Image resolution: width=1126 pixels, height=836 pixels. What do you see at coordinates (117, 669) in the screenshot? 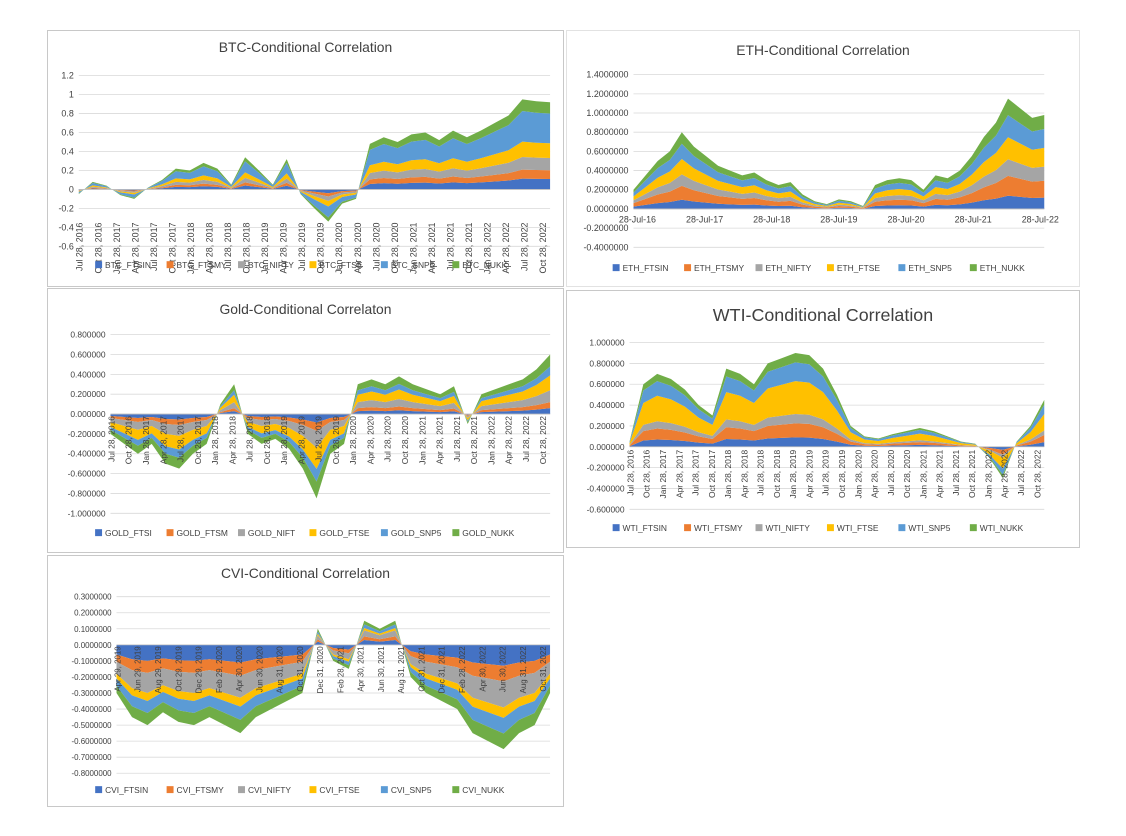
I see `x-tick-label: Apr 29, 2019` at bounding box center [117, 669].